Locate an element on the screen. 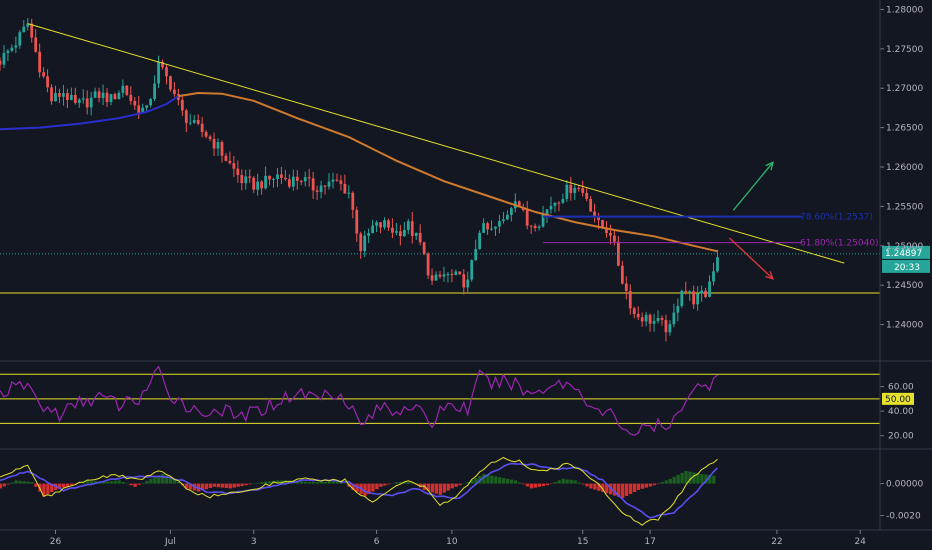  arrow-down-line is located at coordinates (751, 258).